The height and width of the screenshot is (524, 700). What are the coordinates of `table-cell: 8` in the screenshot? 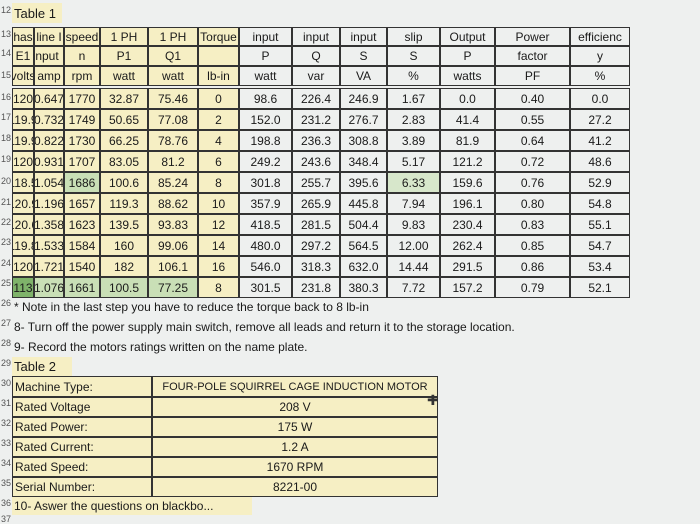 It's located at (218, 182).